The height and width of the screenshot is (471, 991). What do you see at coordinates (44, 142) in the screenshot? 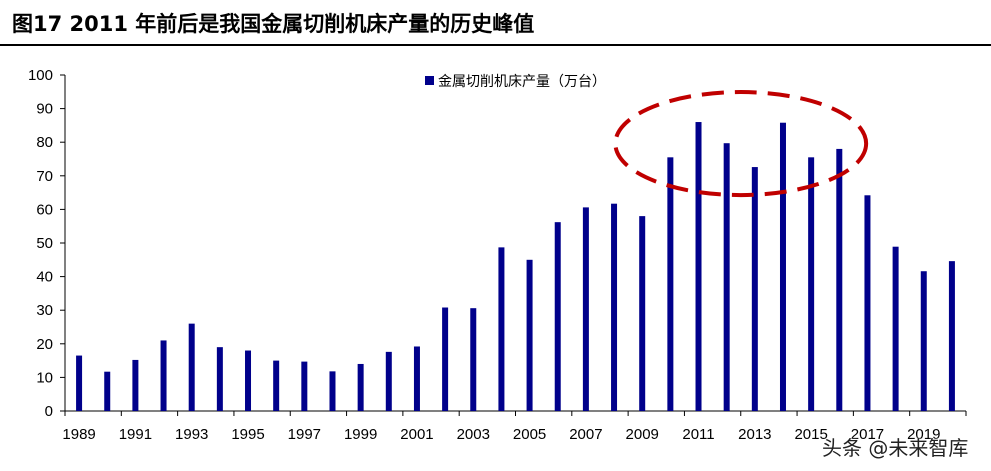
I see `y-tick-label: 80` at bounding box center [44, 142].